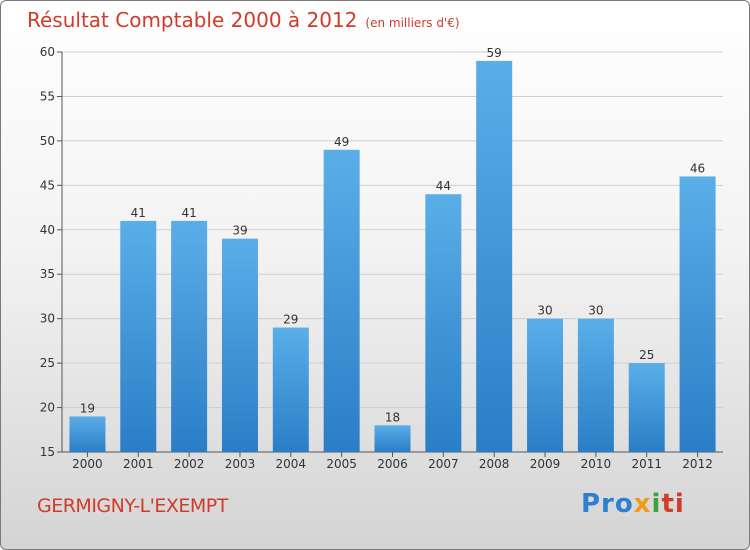 The image size is (750, 550). Describe the element at coordinates (646, 355) in the screenshot. I see `data-label: 25` at that location.